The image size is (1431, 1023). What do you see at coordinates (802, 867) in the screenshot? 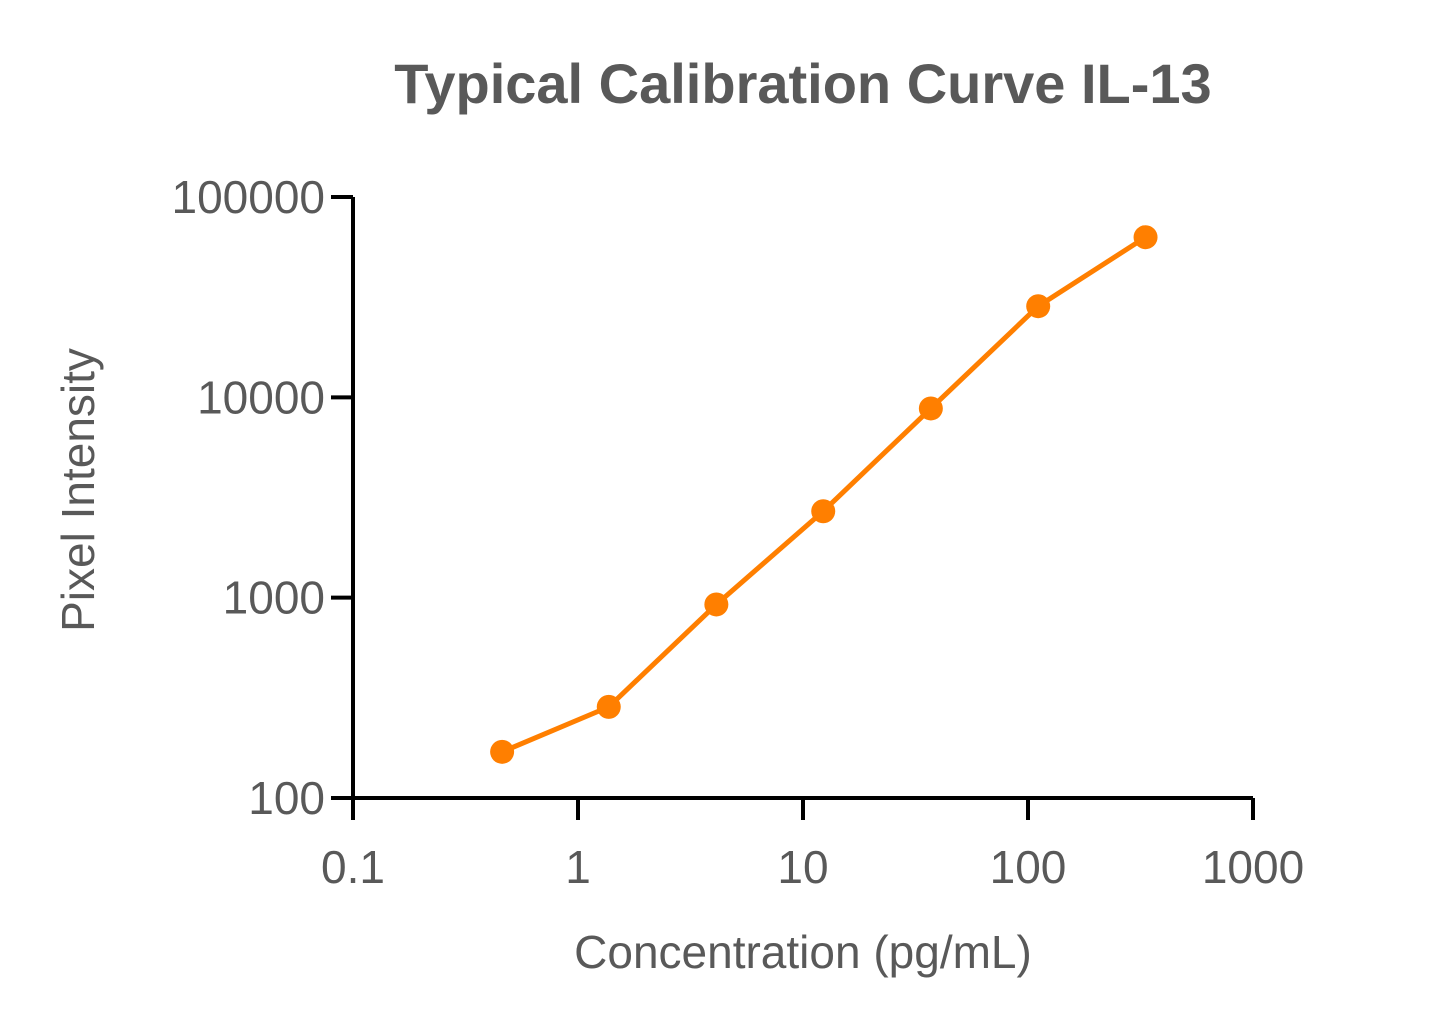
I see `x-tick-label: 10` at bounding box center [802, 867].